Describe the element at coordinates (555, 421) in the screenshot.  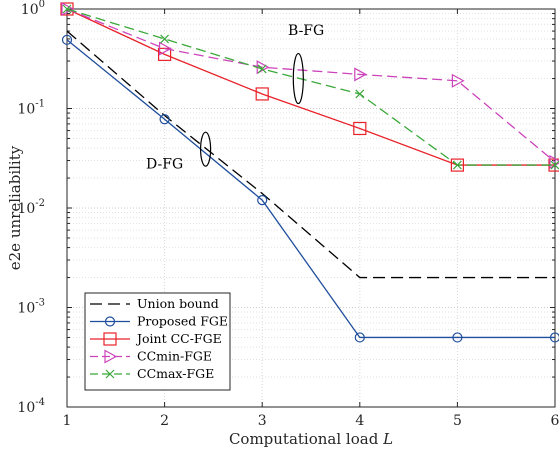
I see `x-tick-label: 6` at that location.